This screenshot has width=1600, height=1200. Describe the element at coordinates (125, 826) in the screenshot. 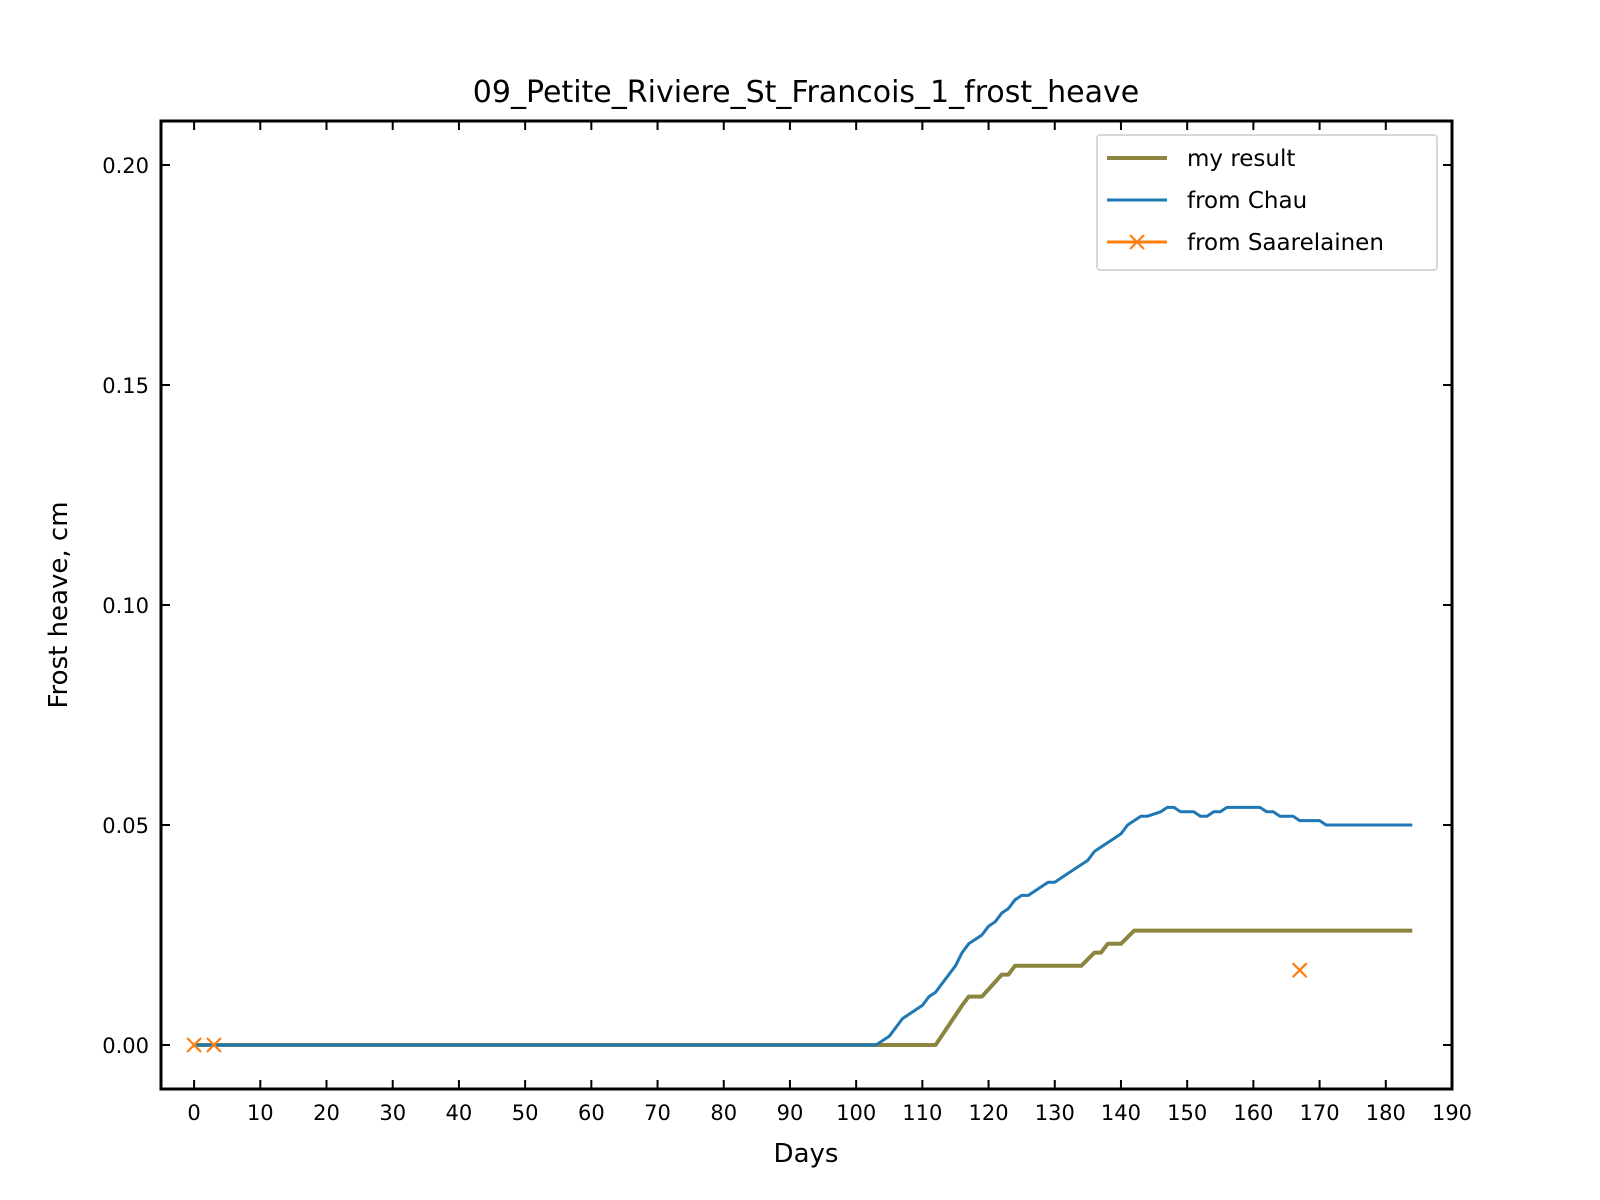

I see `y-tick-label: 0.05` at that location.